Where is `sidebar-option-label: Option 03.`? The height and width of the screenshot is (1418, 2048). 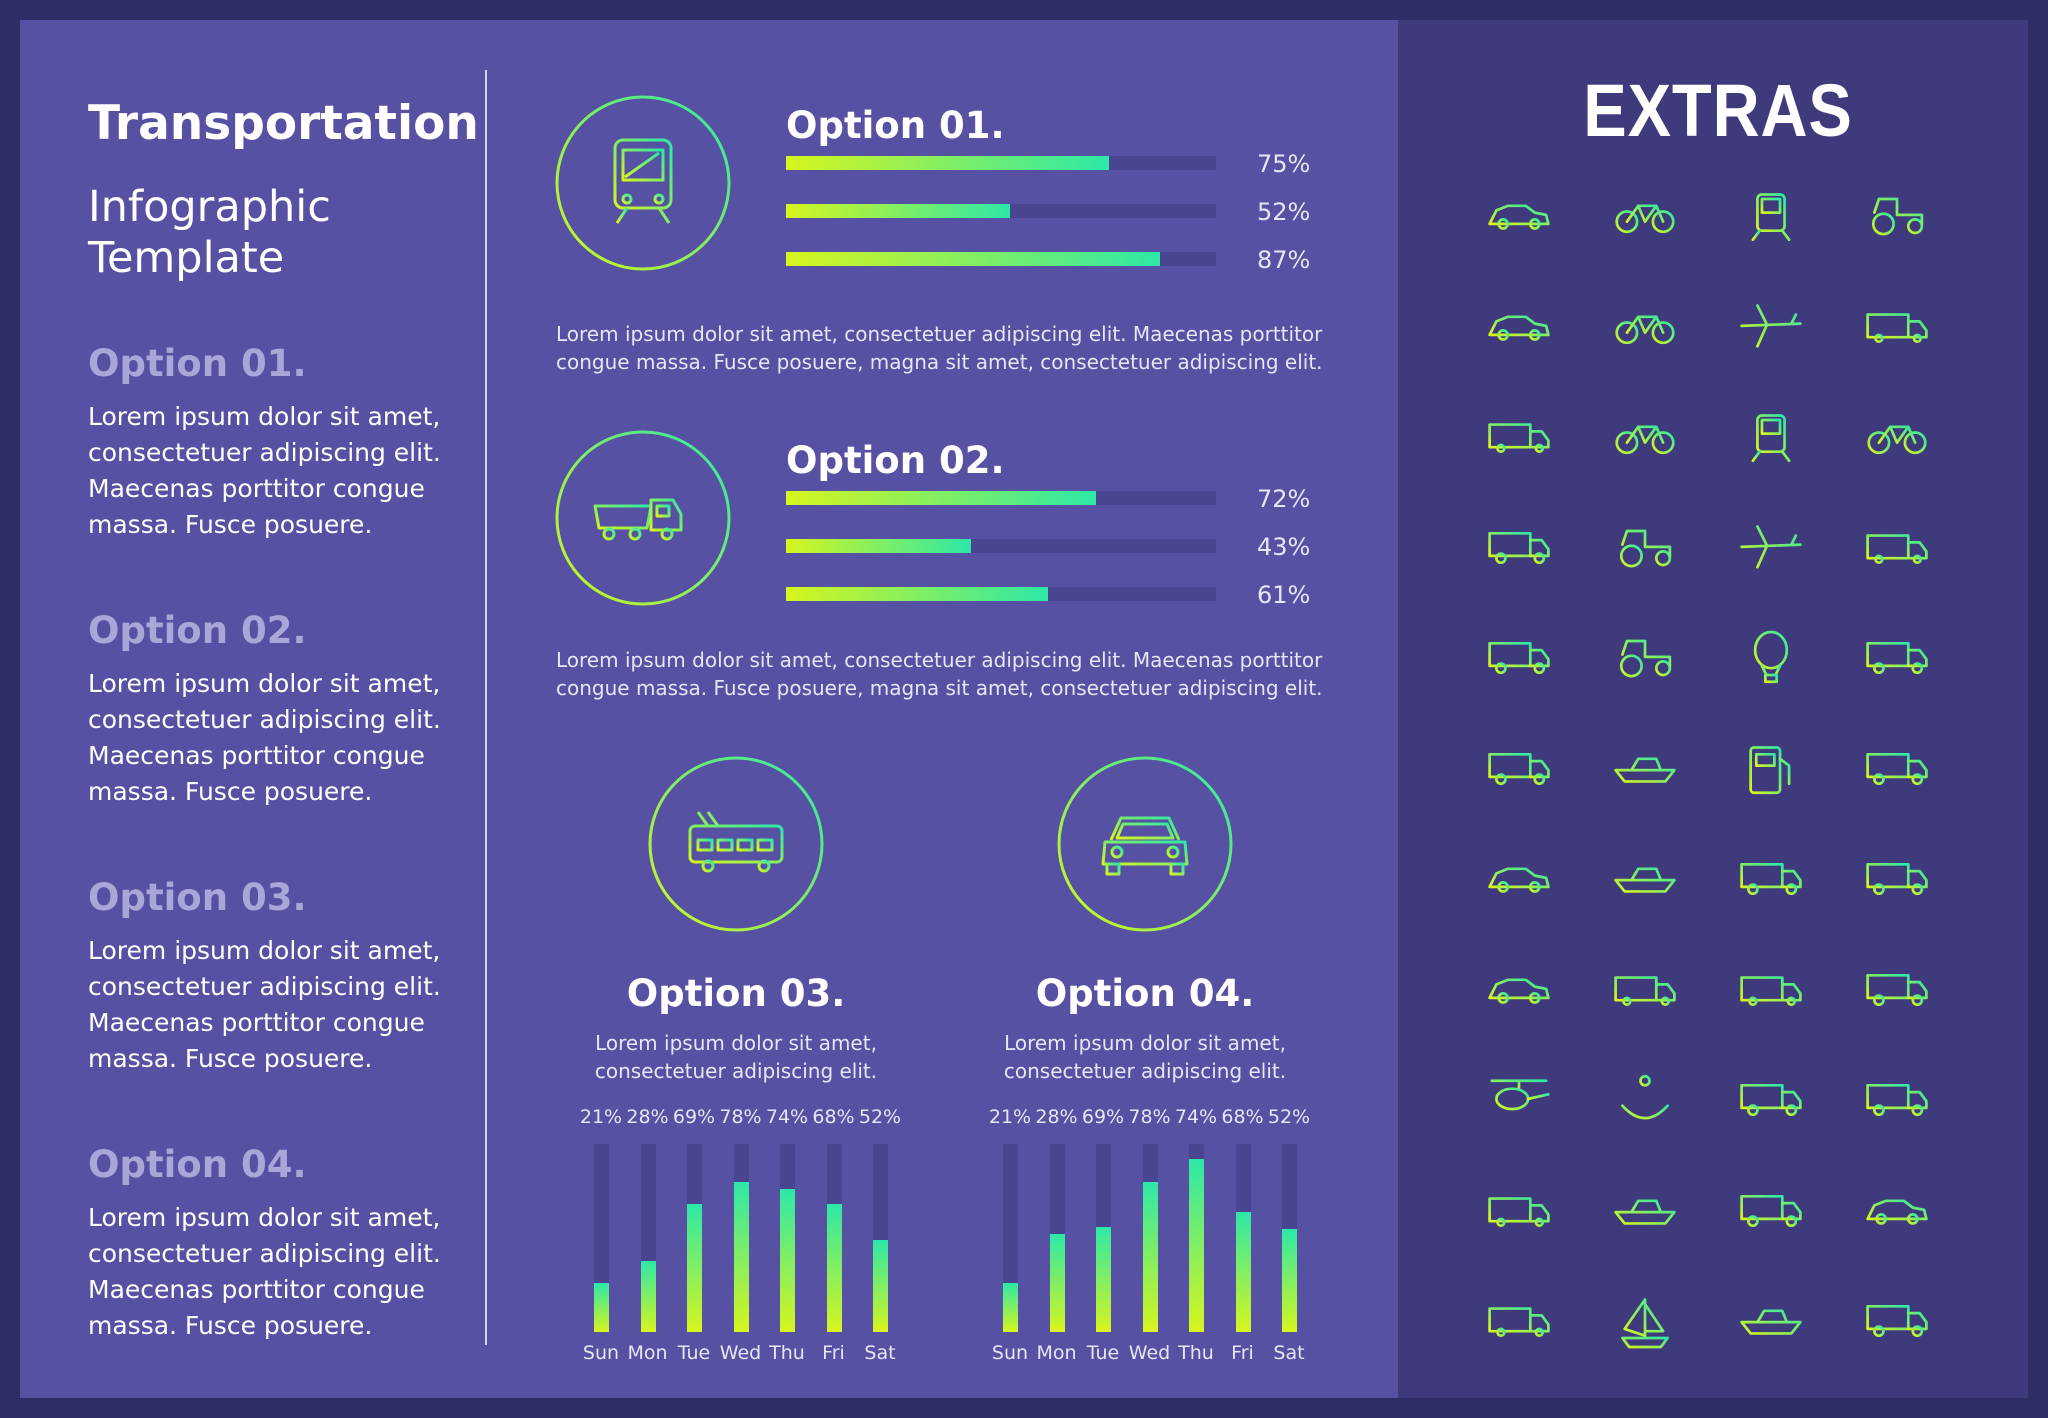 sidebar-option-label: Option 03. is located at coordinates (197, 897).